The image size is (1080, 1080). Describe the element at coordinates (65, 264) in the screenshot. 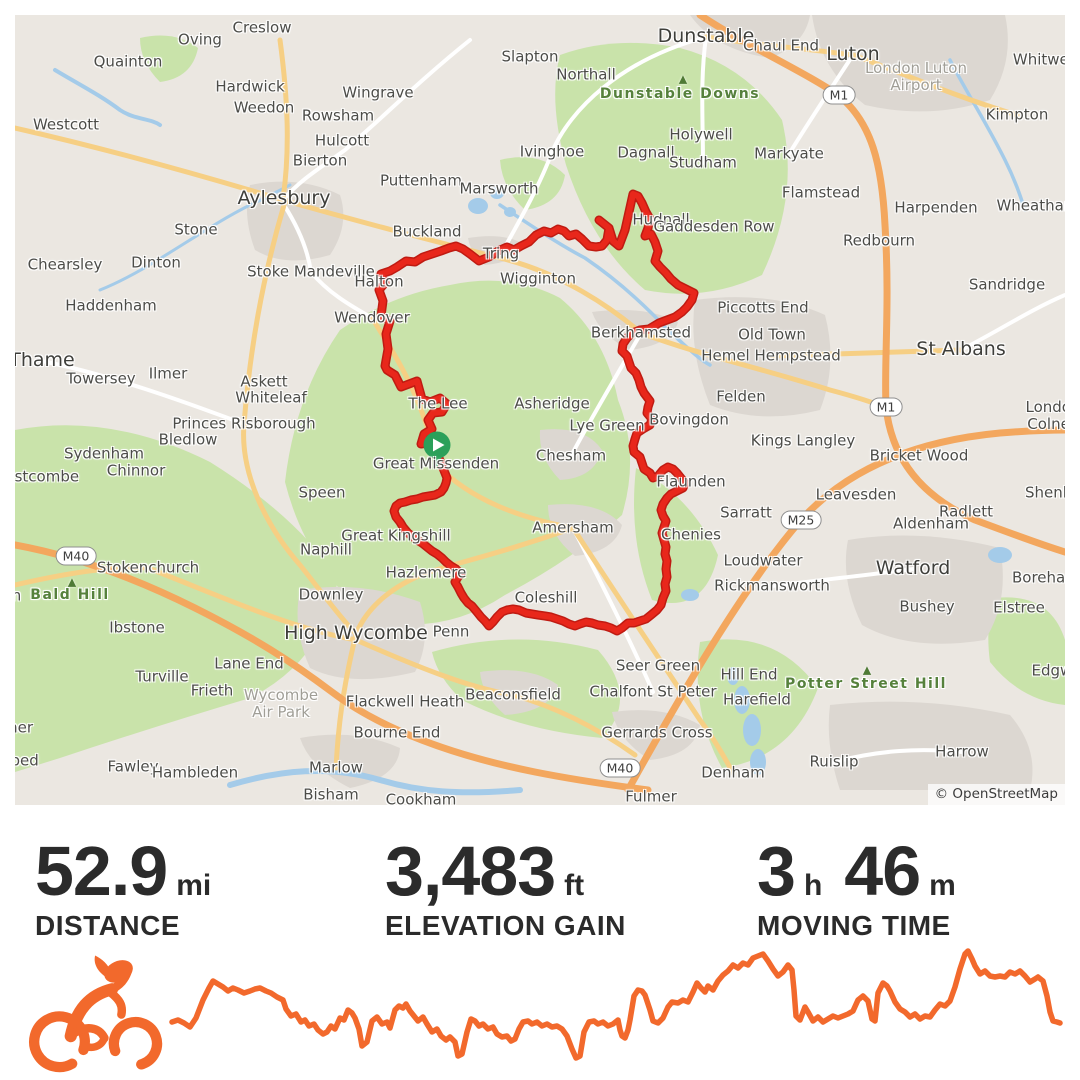

I see `map-label: Chearsley` at that location.